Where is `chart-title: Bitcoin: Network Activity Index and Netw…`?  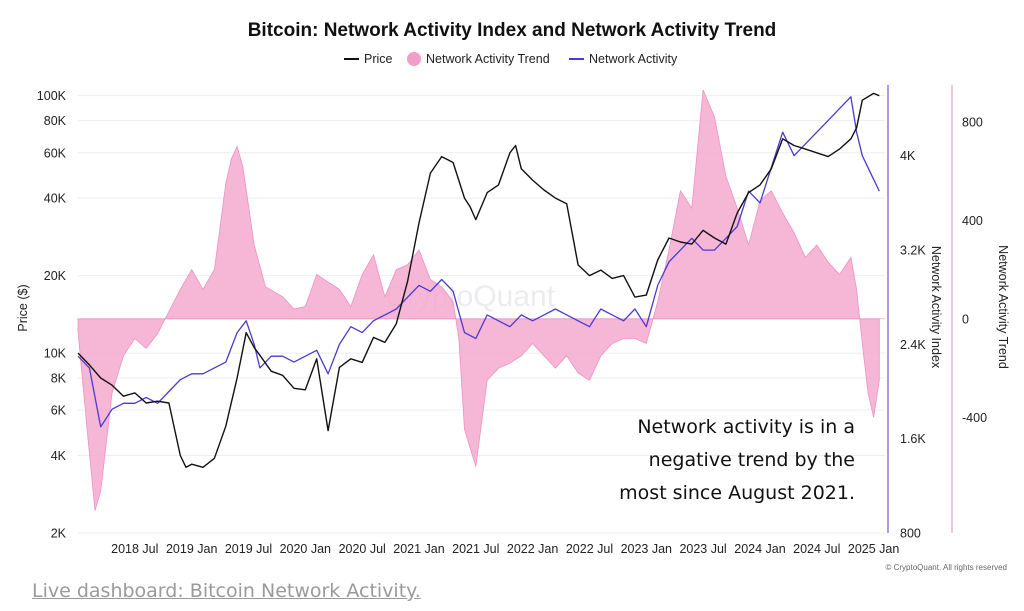 chart-title: Bitcoin: Network Activity Index and Netw… is located at coordinates (512, 30).